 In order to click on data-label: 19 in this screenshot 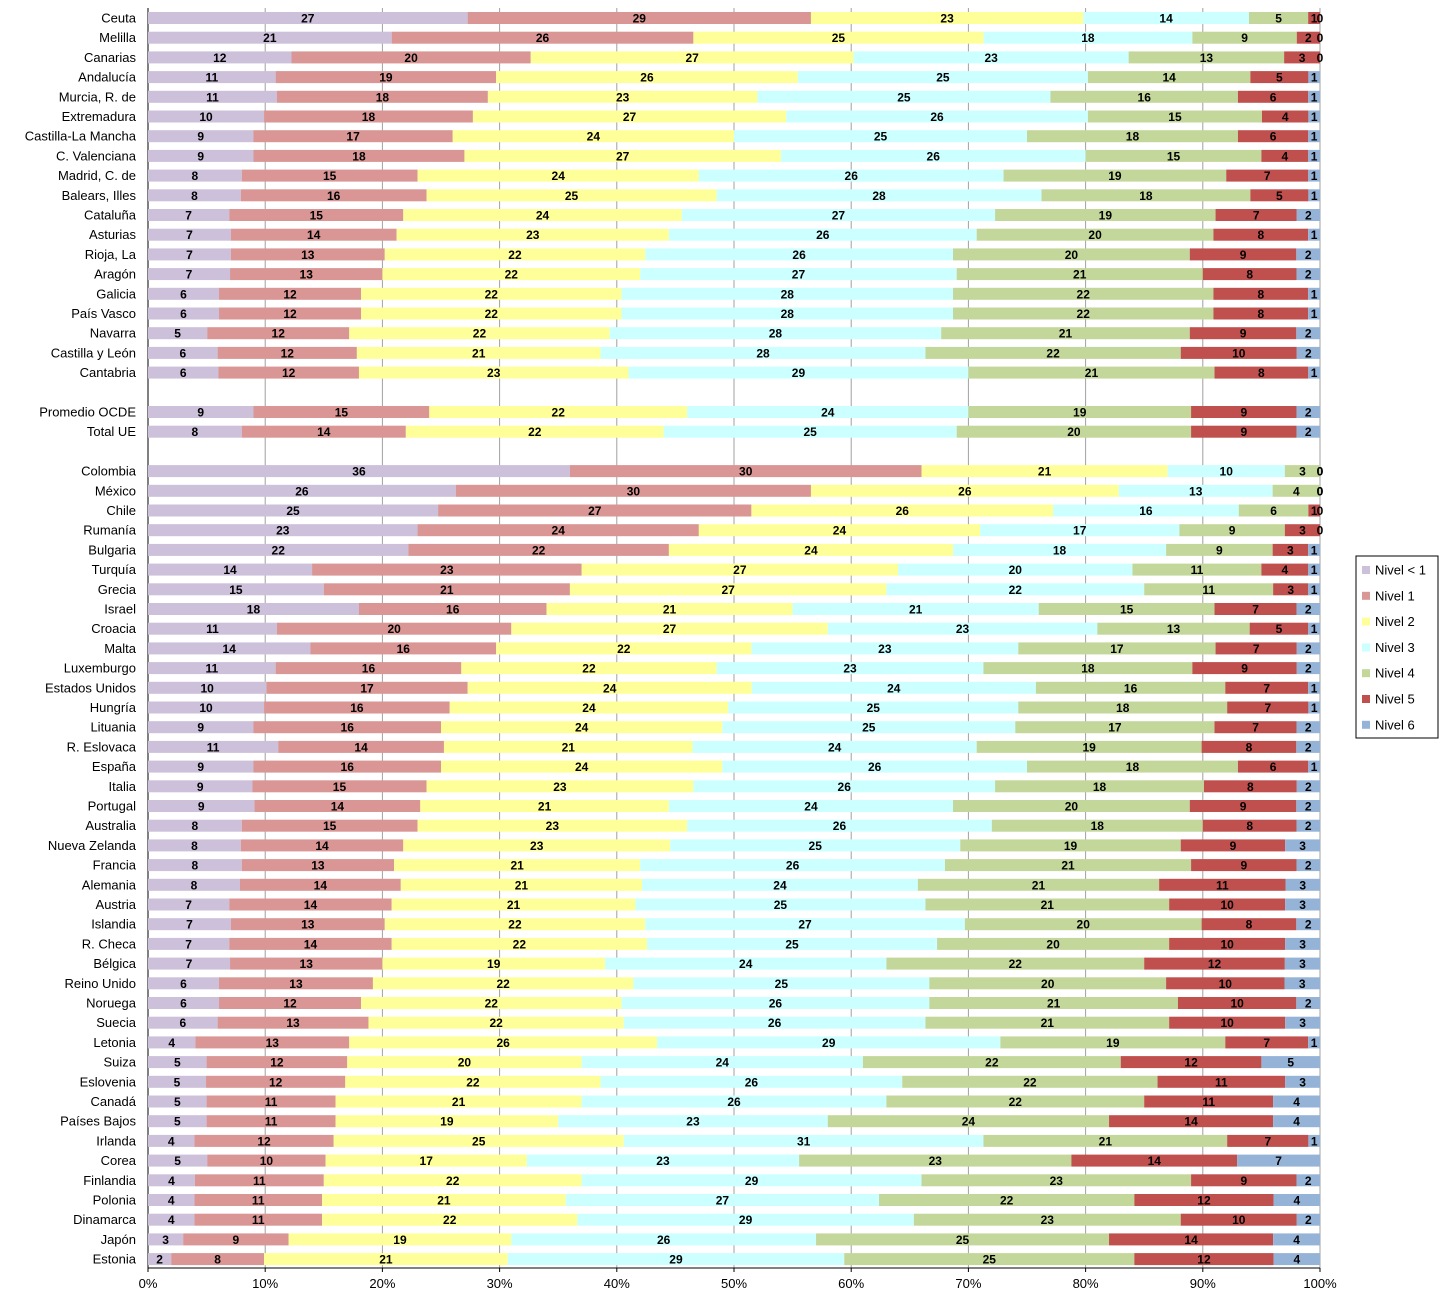, I will do `click(447, 1122)`.